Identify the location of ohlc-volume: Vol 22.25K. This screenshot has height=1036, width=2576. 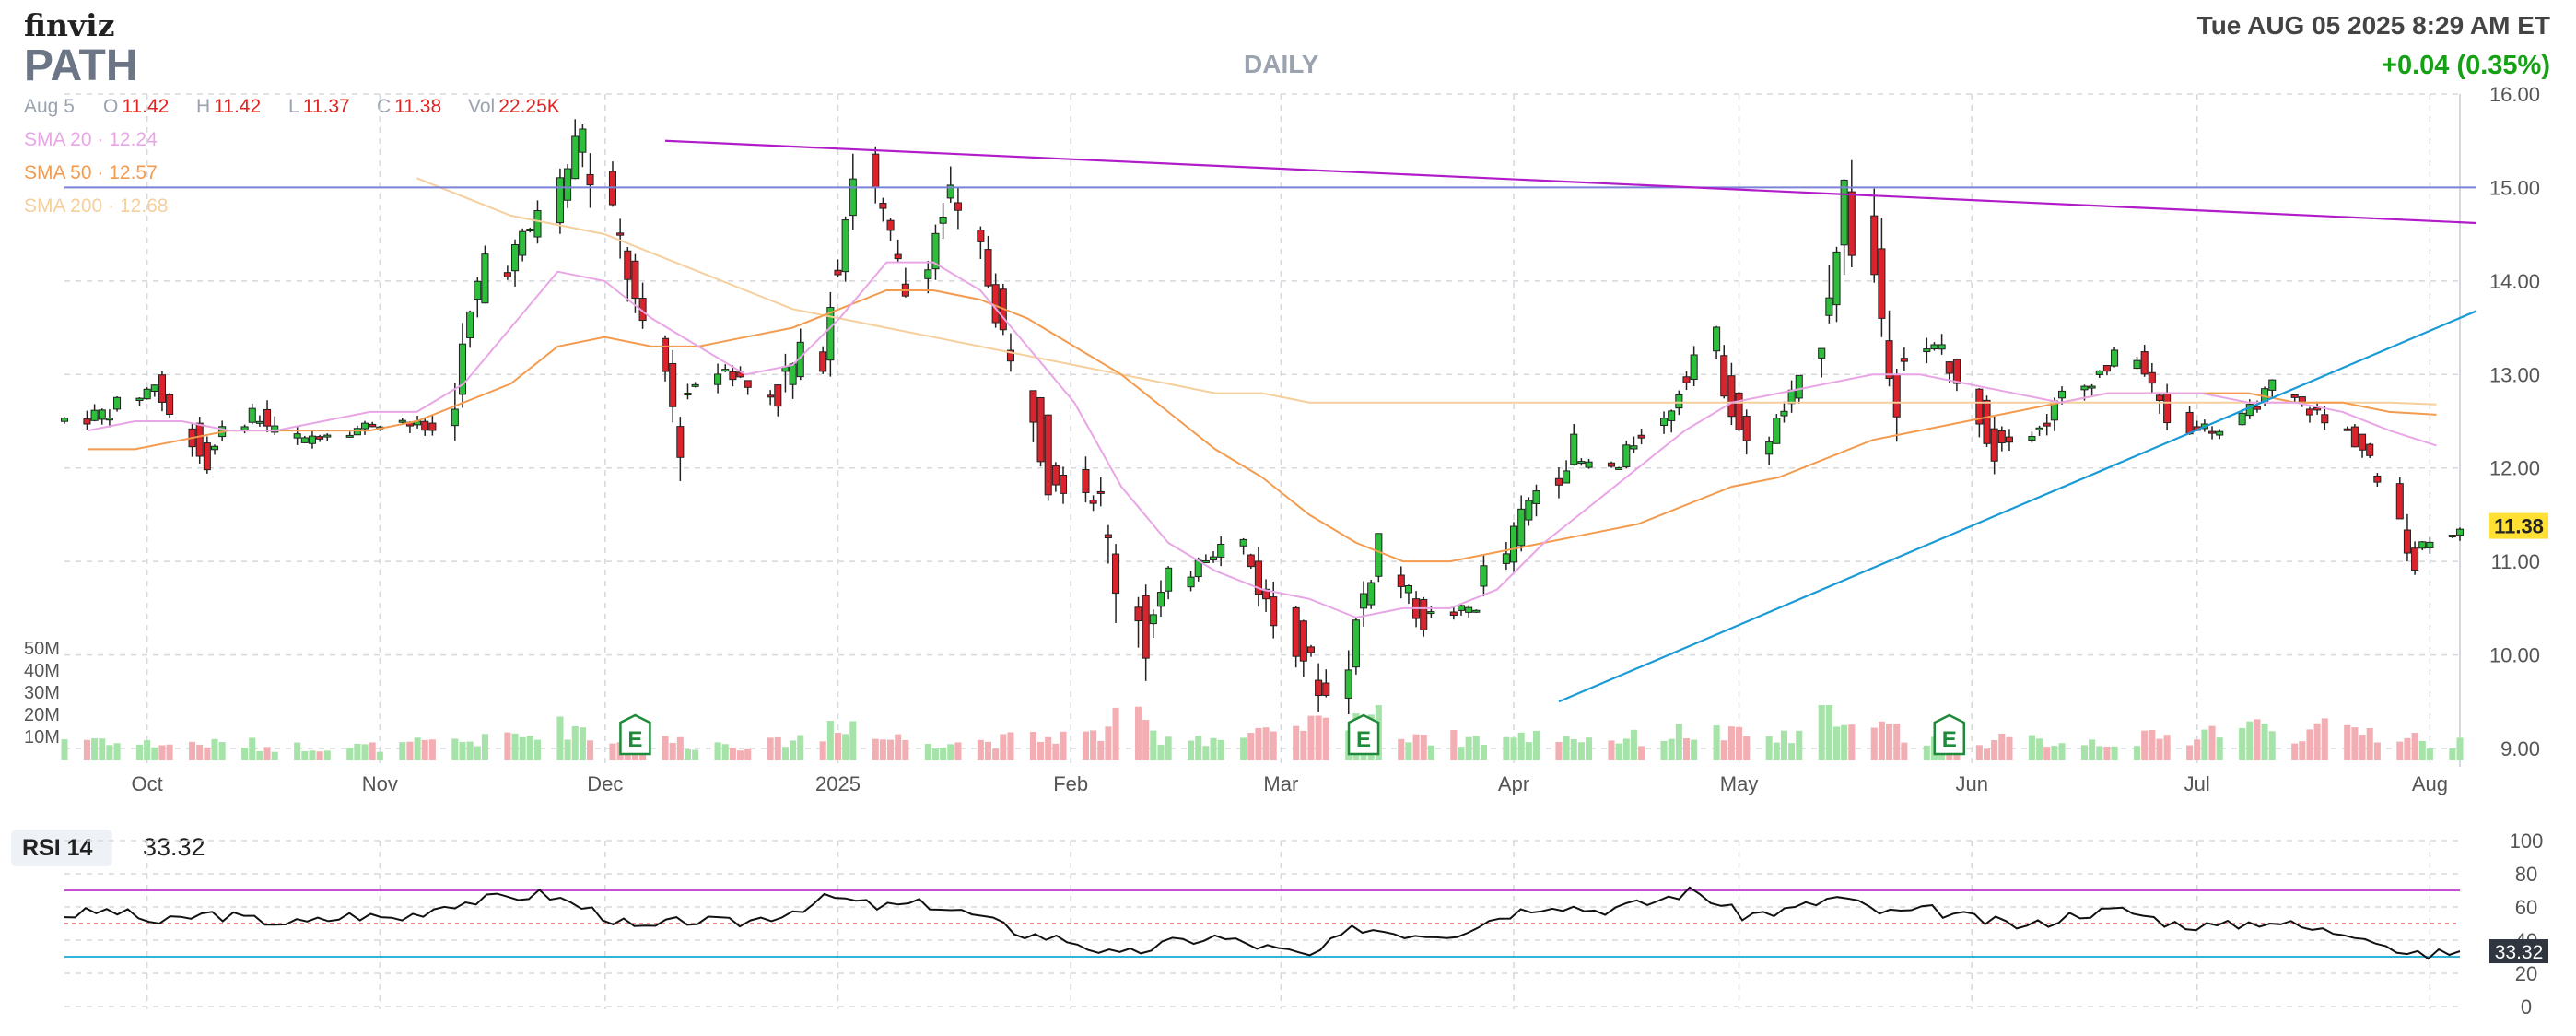
(514, 107).